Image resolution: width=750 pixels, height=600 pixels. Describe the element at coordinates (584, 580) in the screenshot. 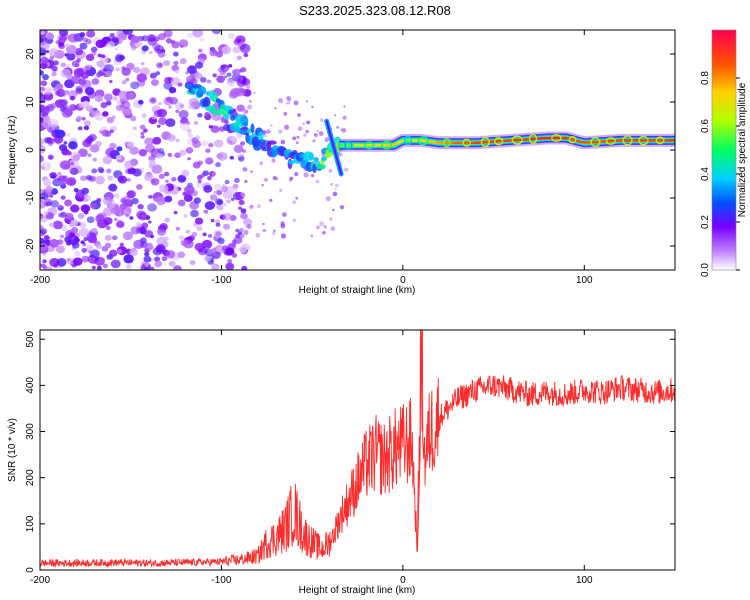

I see `snr-xtick-label: 100` at that location.